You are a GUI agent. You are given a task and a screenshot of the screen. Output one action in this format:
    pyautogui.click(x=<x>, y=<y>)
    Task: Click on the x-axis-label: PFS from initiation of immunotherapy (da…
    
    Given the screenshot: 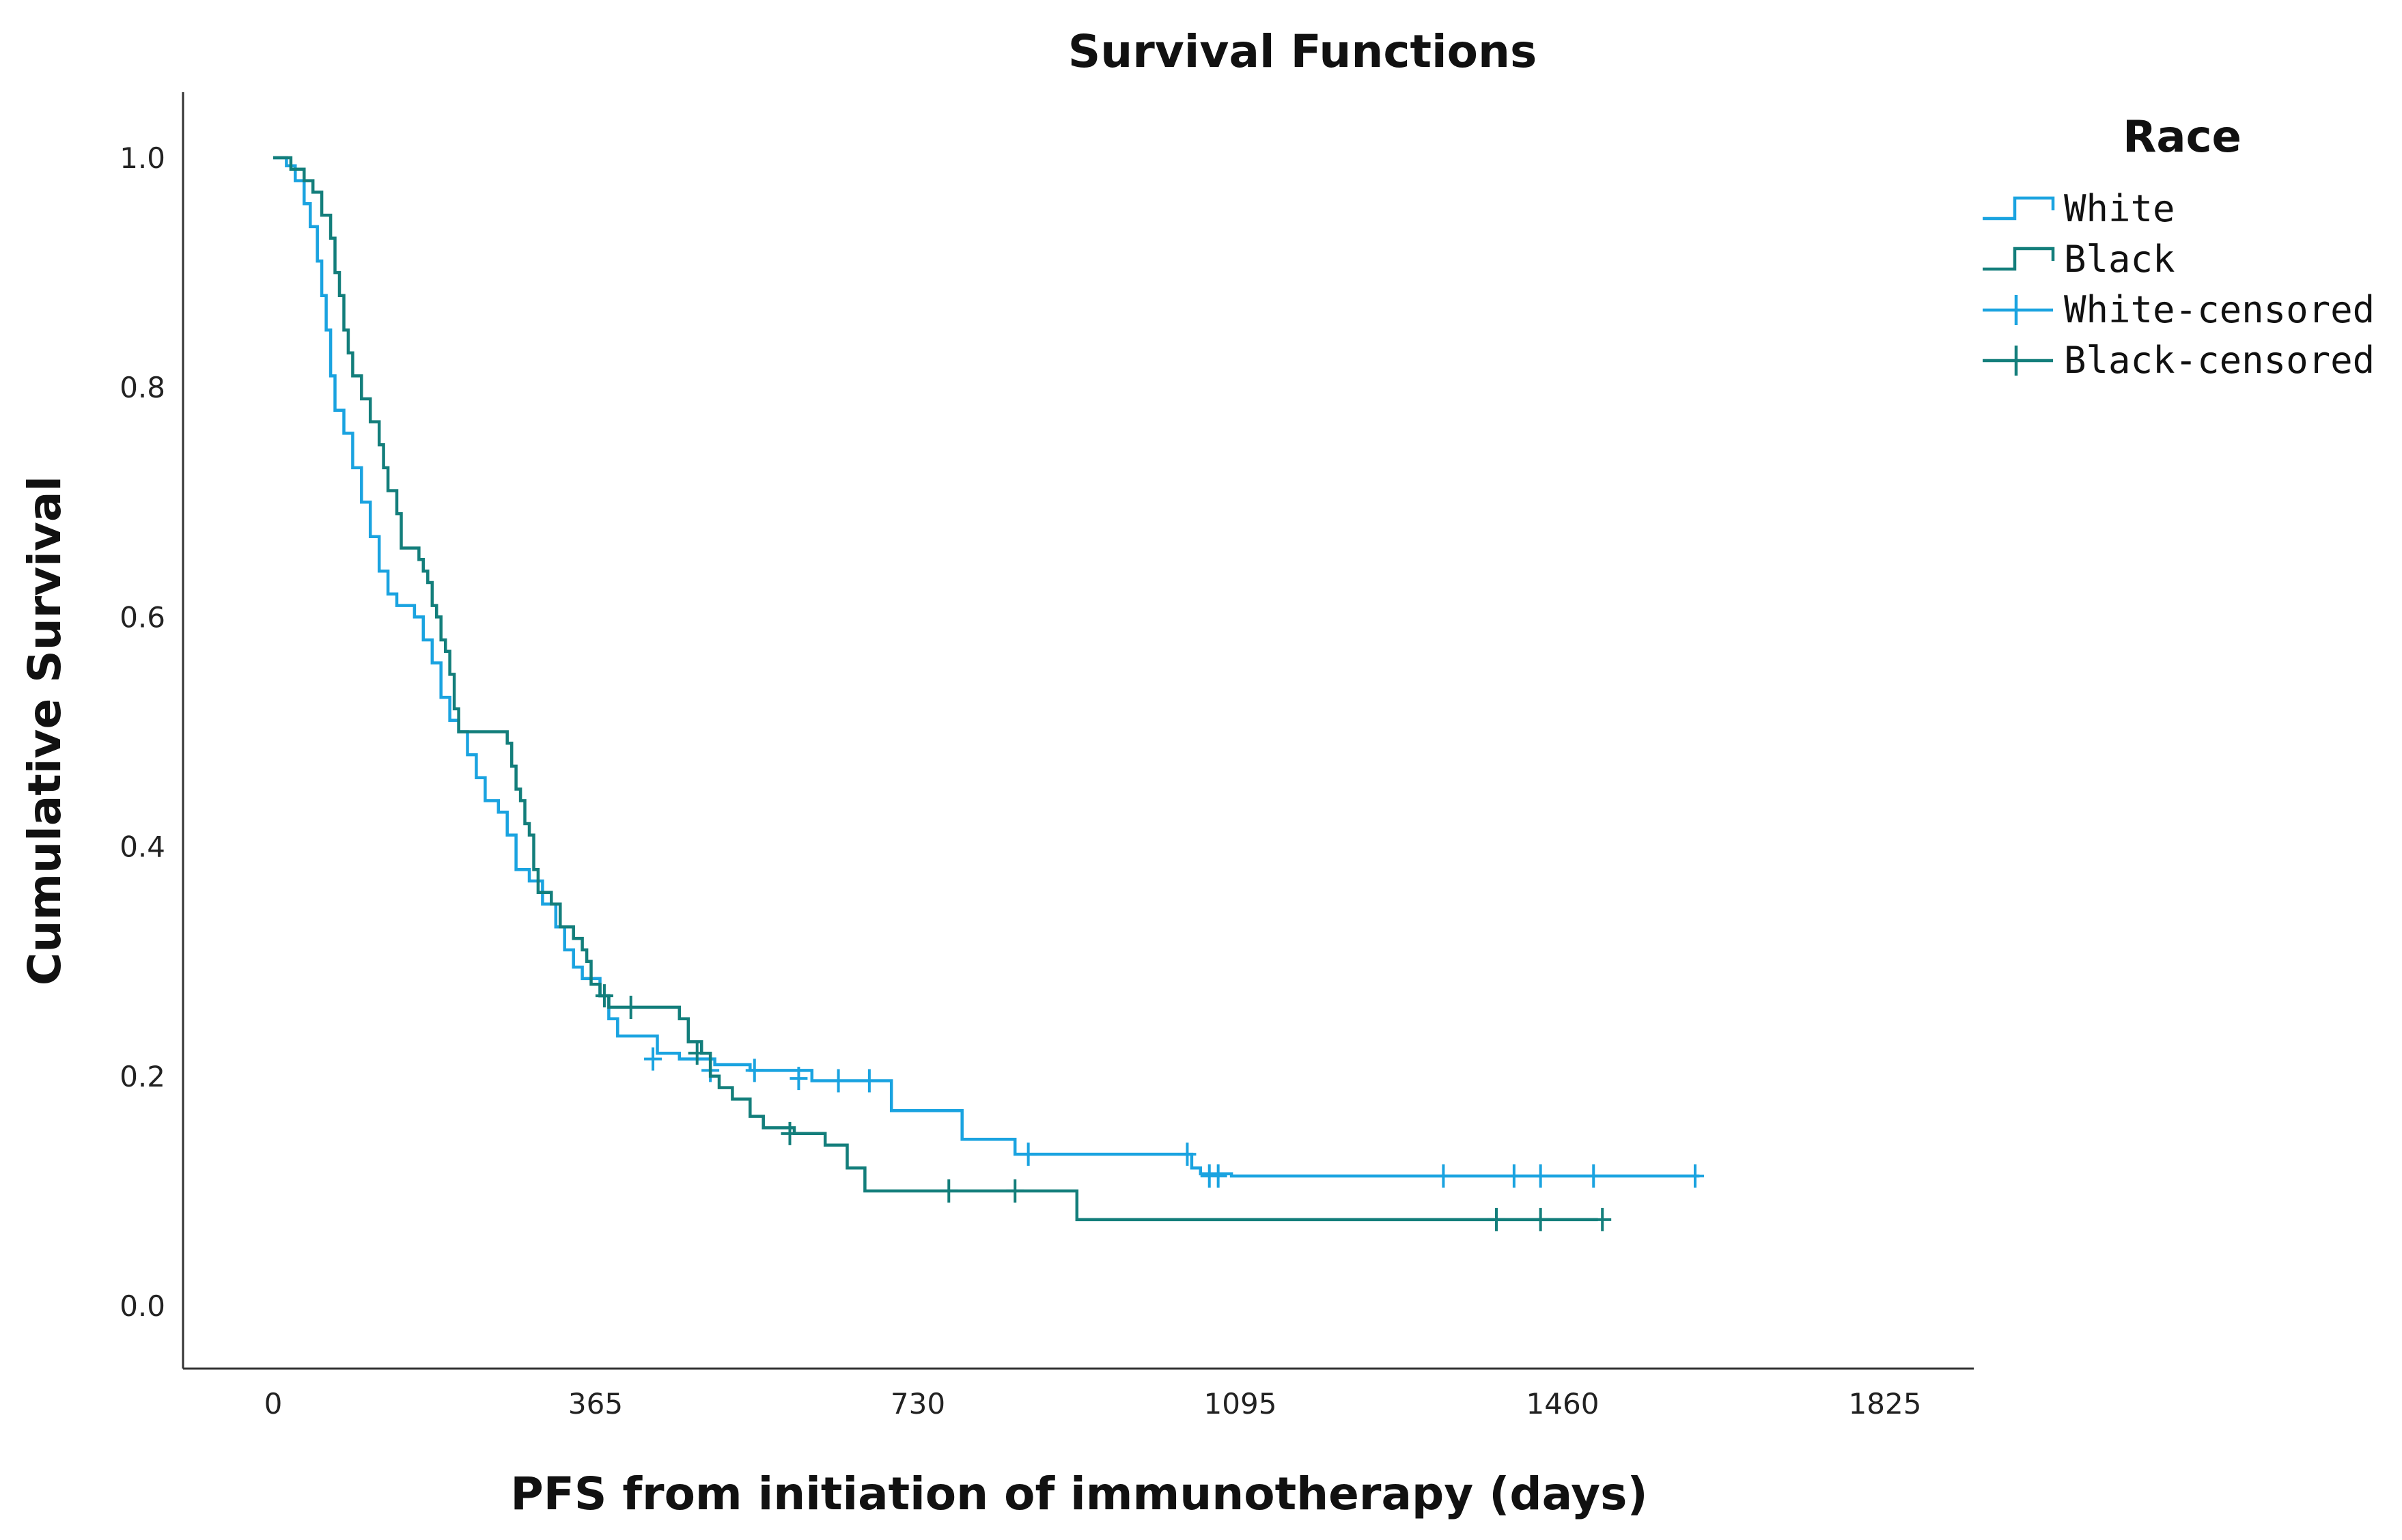 What is the action you would take?
    pyautogui.click(x=1078, y=1494)
    